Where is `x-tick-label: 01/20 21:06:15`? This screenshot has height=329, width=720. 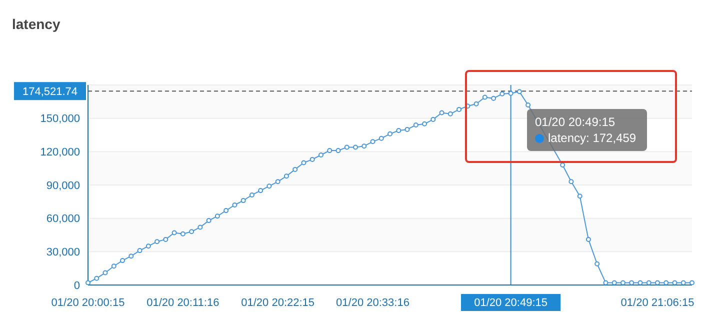
x-tick-label: 01/20 21:06:15 is located at coordinates (657, 303).